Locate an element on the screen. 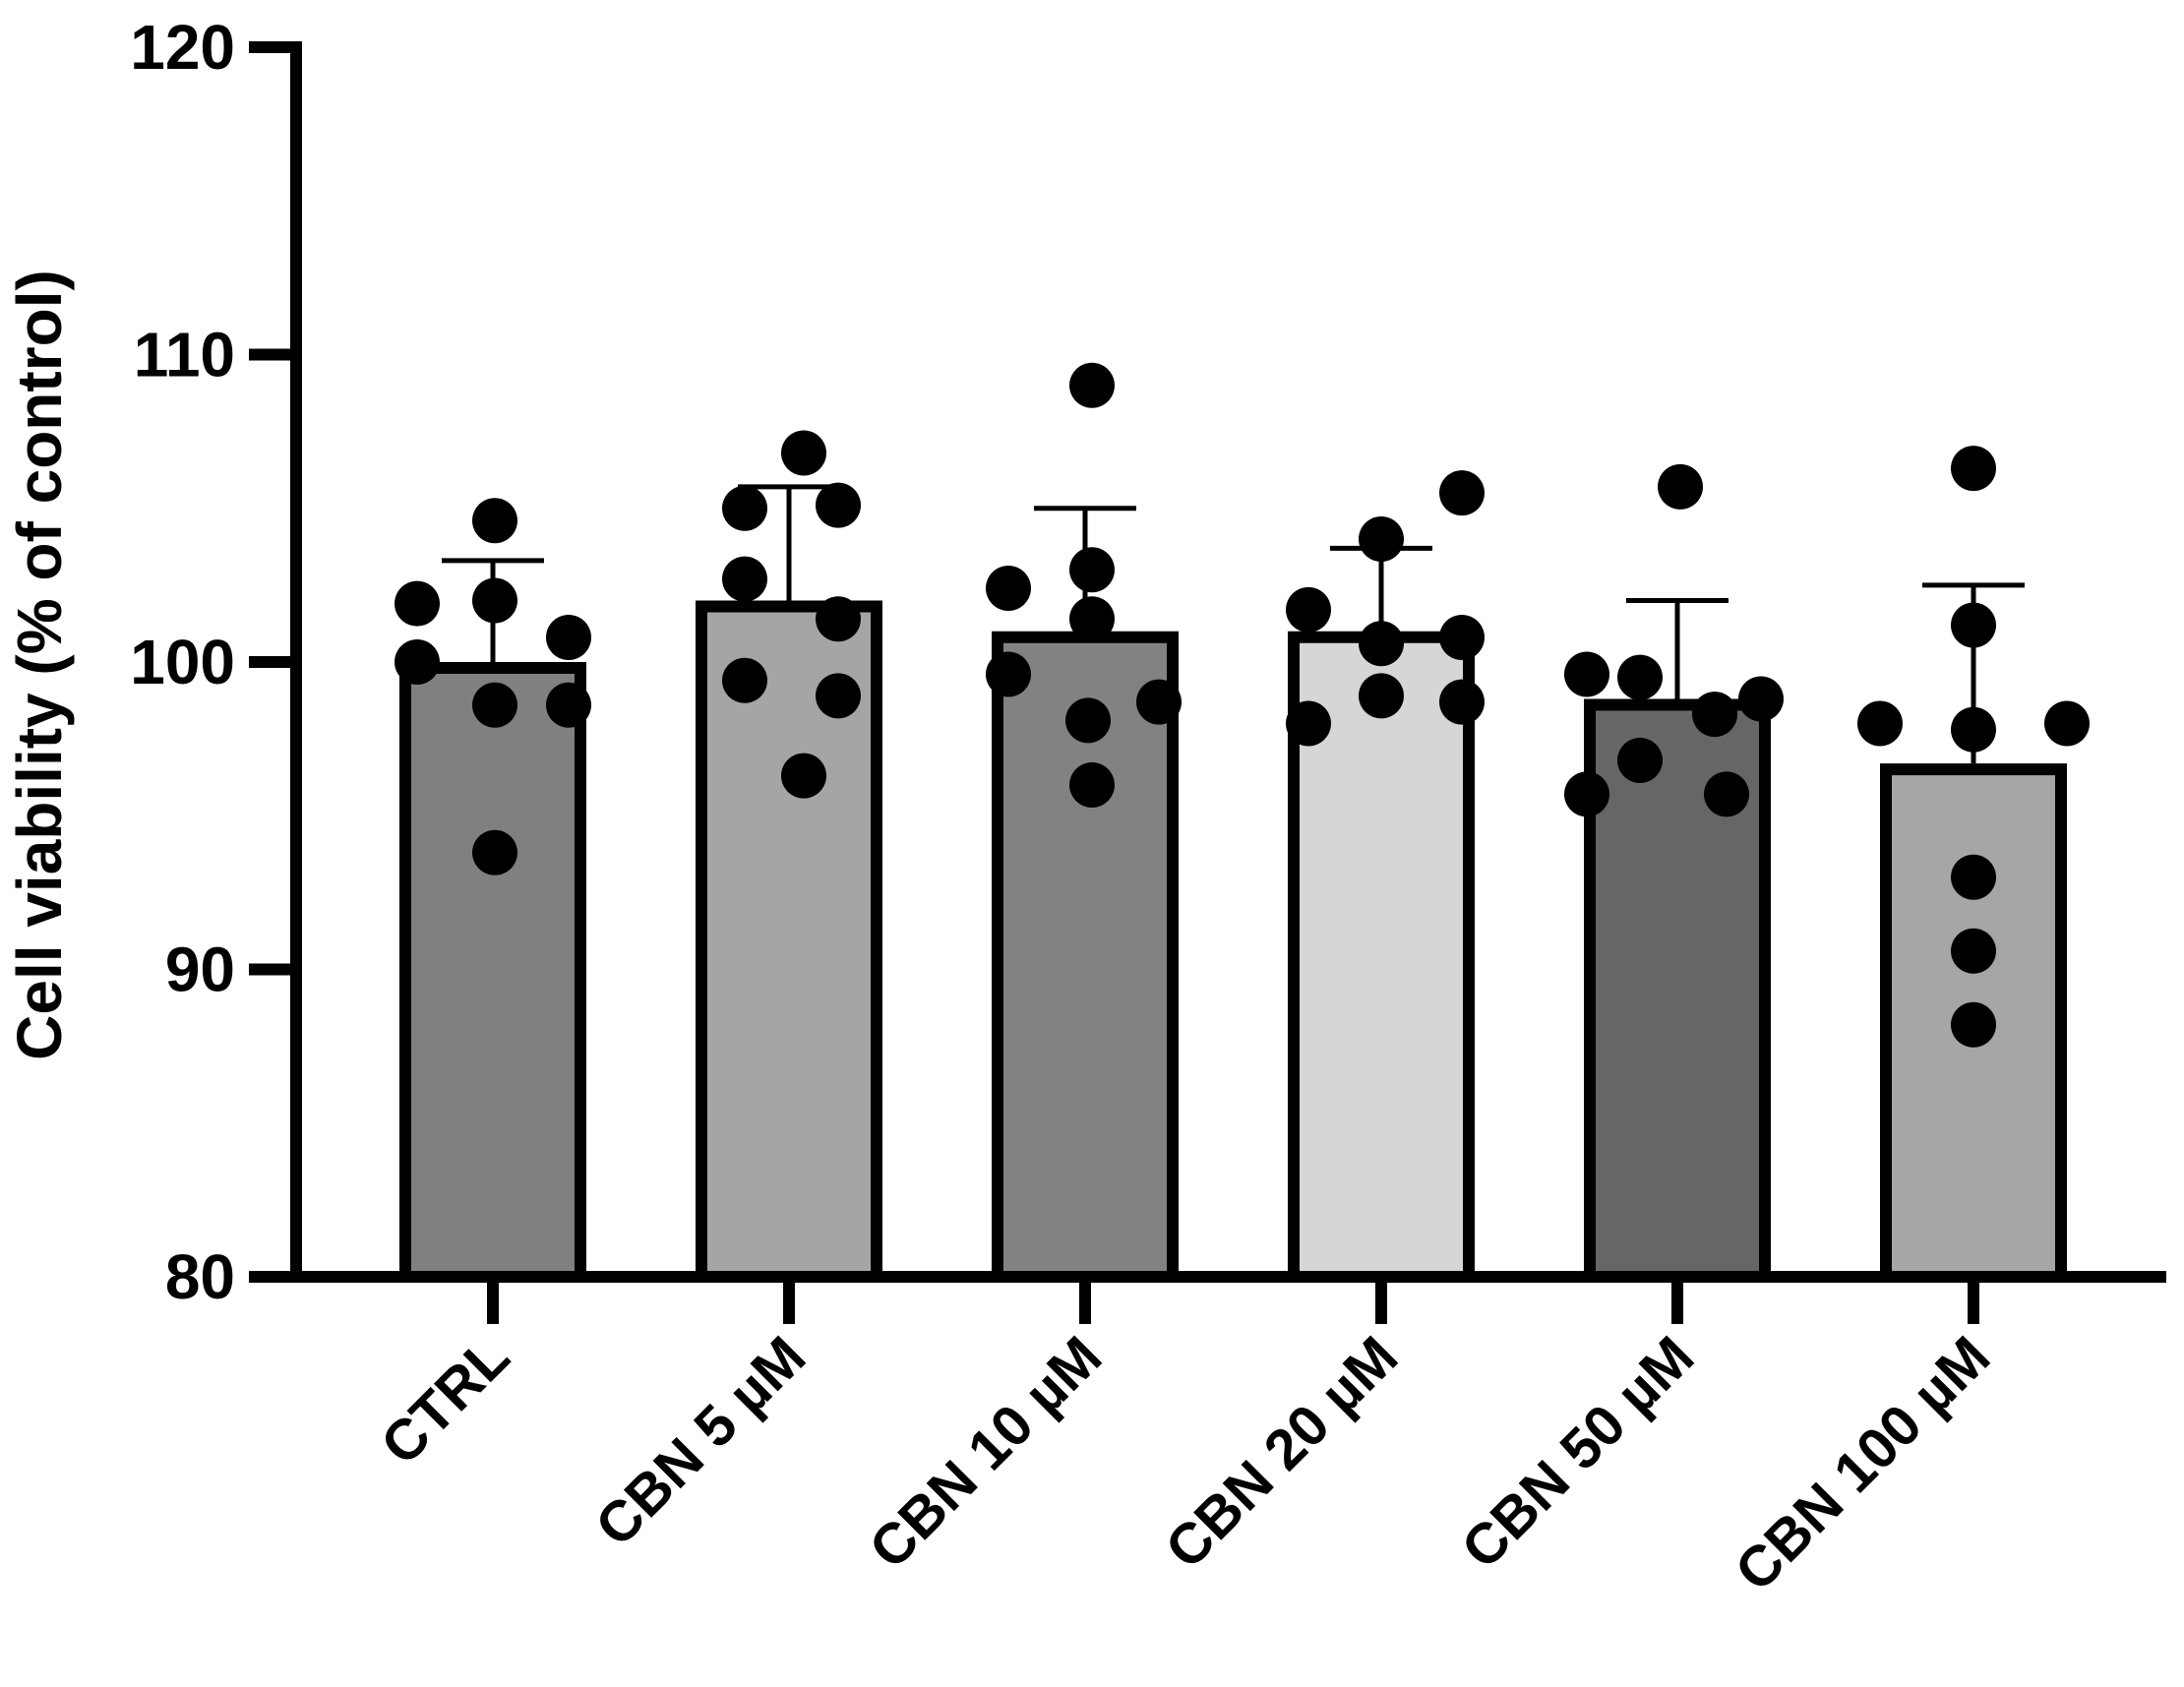 Image resolution: width=2184 pixels, height=1687 pixels. y-axis-title: Cell viability (% of control) is located at coordinates (39, 665).